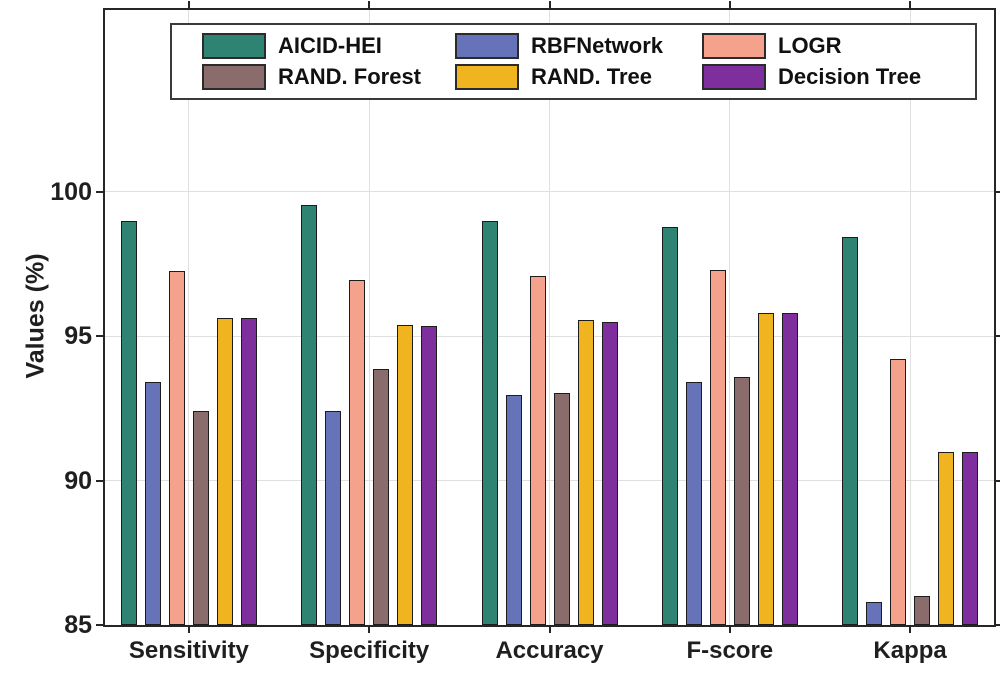 The image size is (1000, 678). What do you see at coordinates (176, 448) in the screenshot?
I see `bar-logr-sensitivity` at bounding box center [176, 448].